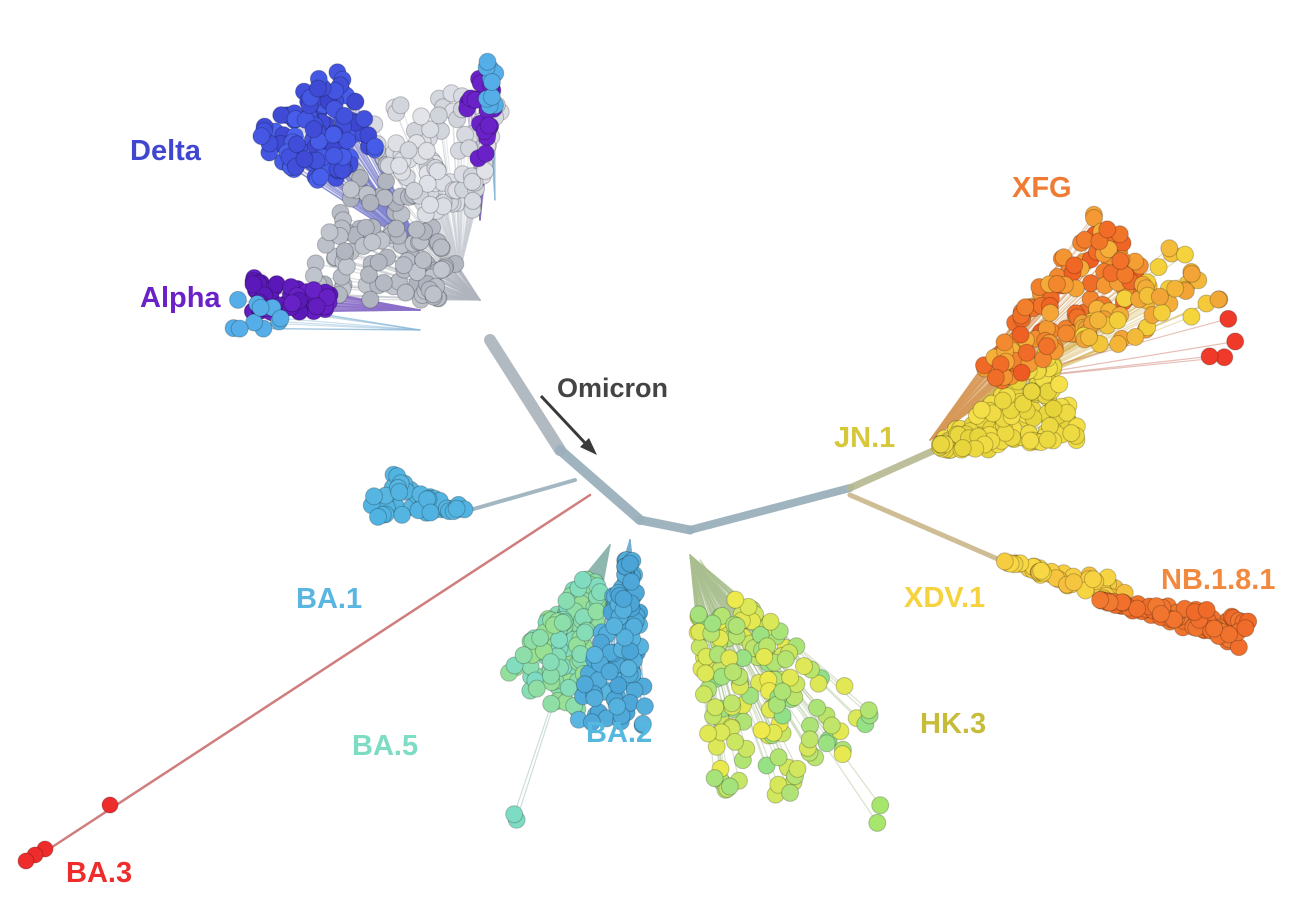 The height and width of the screenshot is (906, 1298). What do you see at coordinates (588, 446) in the screenshot?
I see `omicron-arrow-head-icon` at bounding box center [588, 446].